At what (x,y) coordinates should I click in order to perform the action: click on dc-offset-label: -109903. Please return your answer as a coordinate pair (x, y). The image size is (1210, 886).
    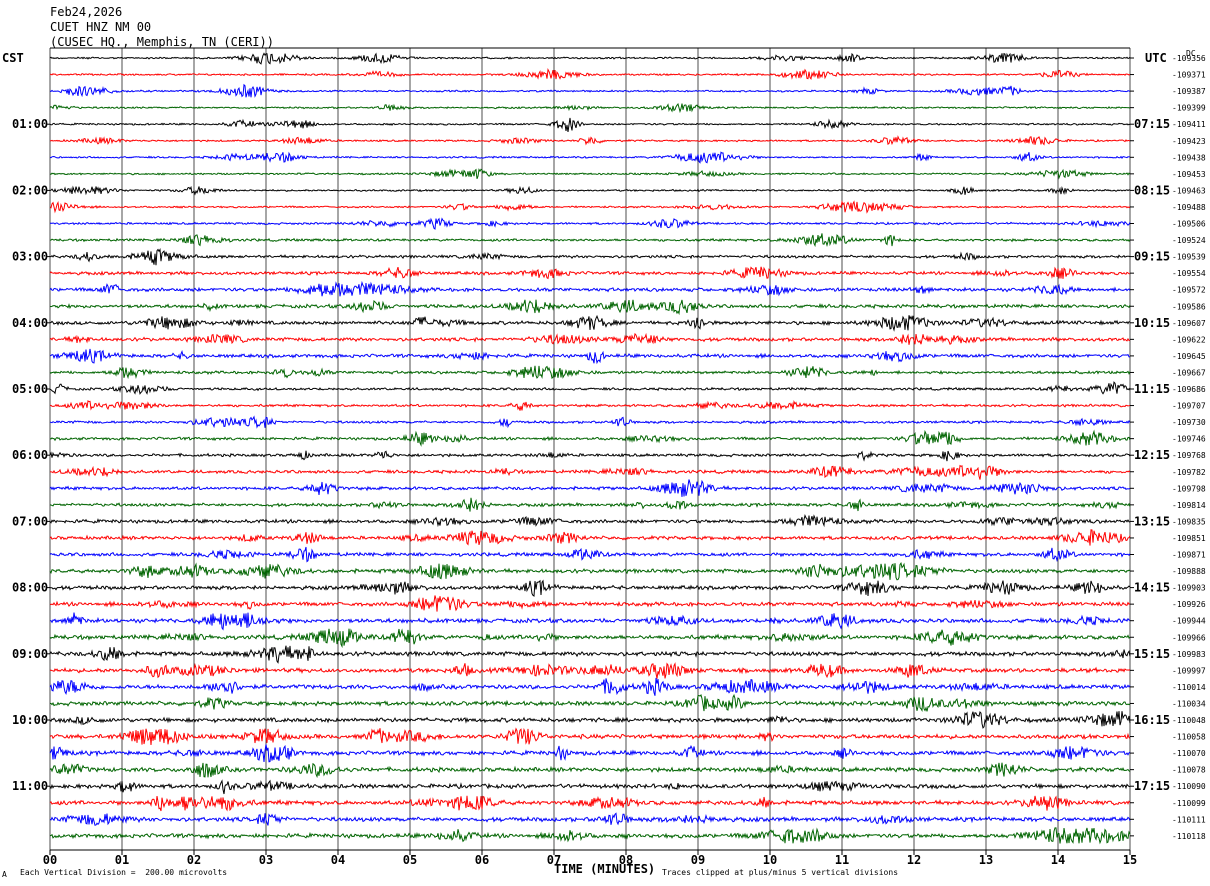
    Looking at the image, I should click on (1189, 588).